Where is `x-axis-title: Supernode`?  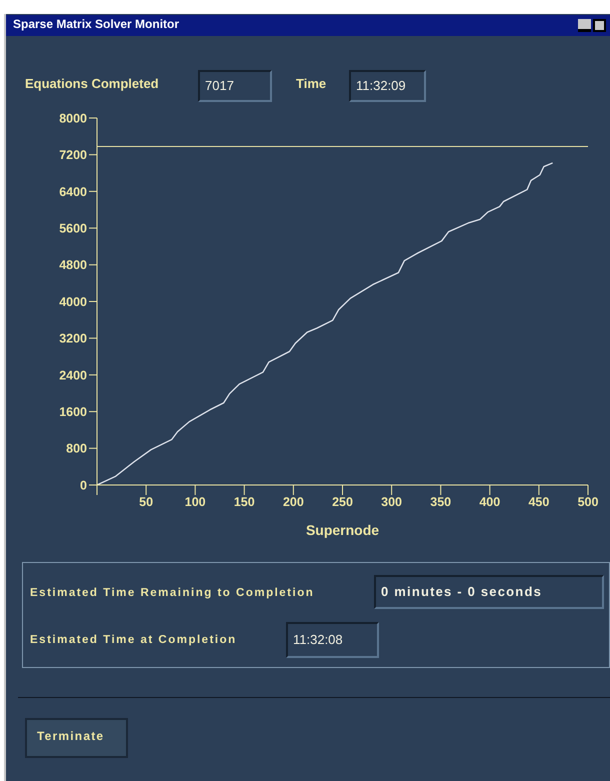
x-axis-title: Supernode is located at coordinates (343, 530).